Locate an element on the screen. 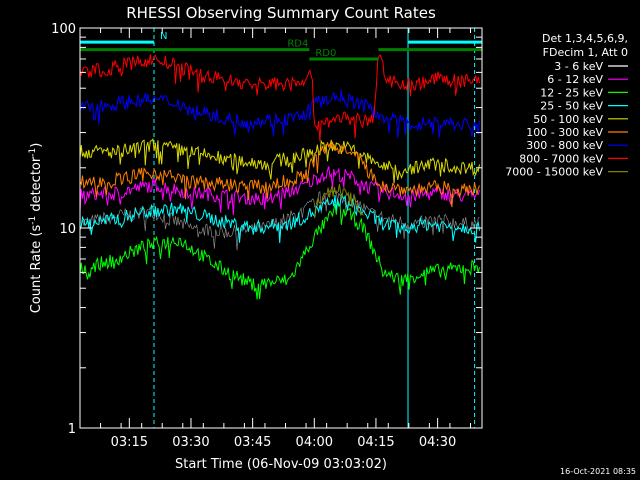 Image resolution: width=640 pixels, height=480 pixels. y-label-end: ) is located at coordinates (36, 145).